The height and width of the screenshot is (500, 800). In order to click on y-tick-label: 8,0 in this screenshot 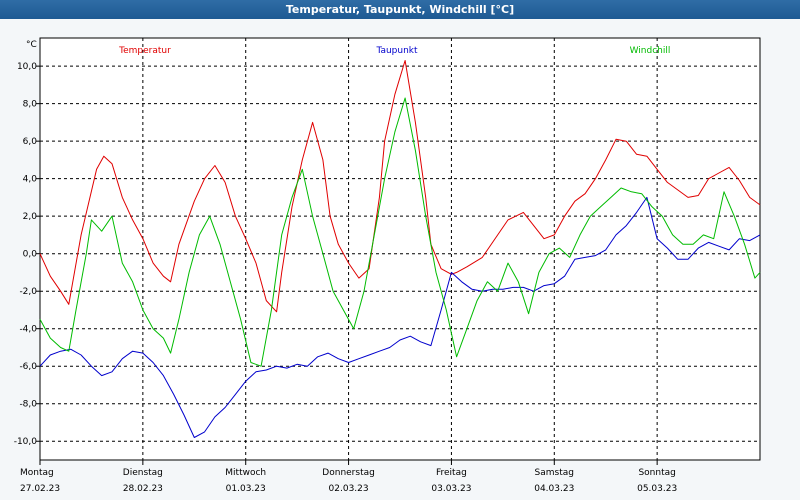, I will do `click(30, 105)`.